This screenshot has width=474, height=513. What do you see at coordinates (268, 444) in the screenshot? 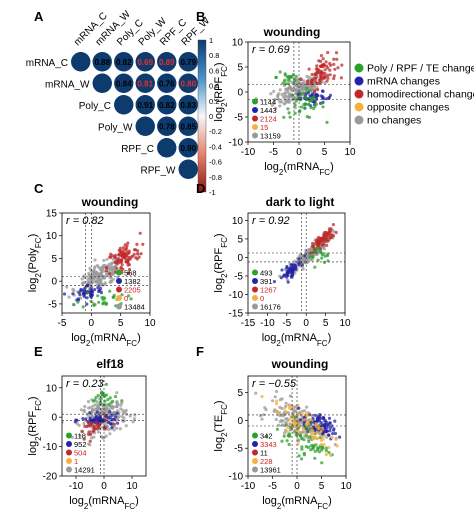
I see `count-label: 3343` at bounding box center [268, 444].